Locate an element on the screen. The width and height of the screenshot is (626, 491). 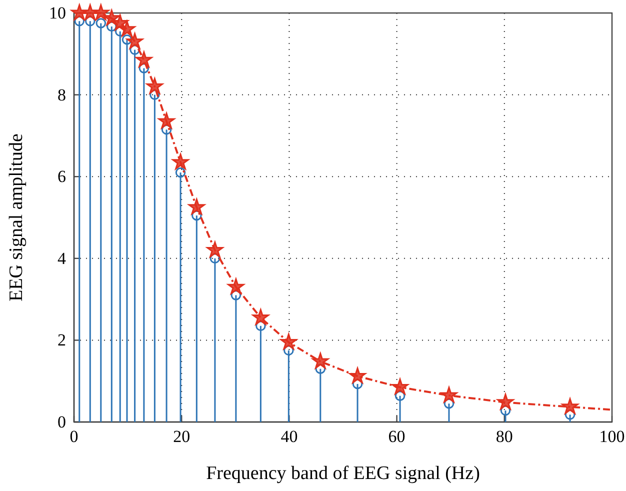
x-tick-label: 100 is located at coordinates (612, 436).